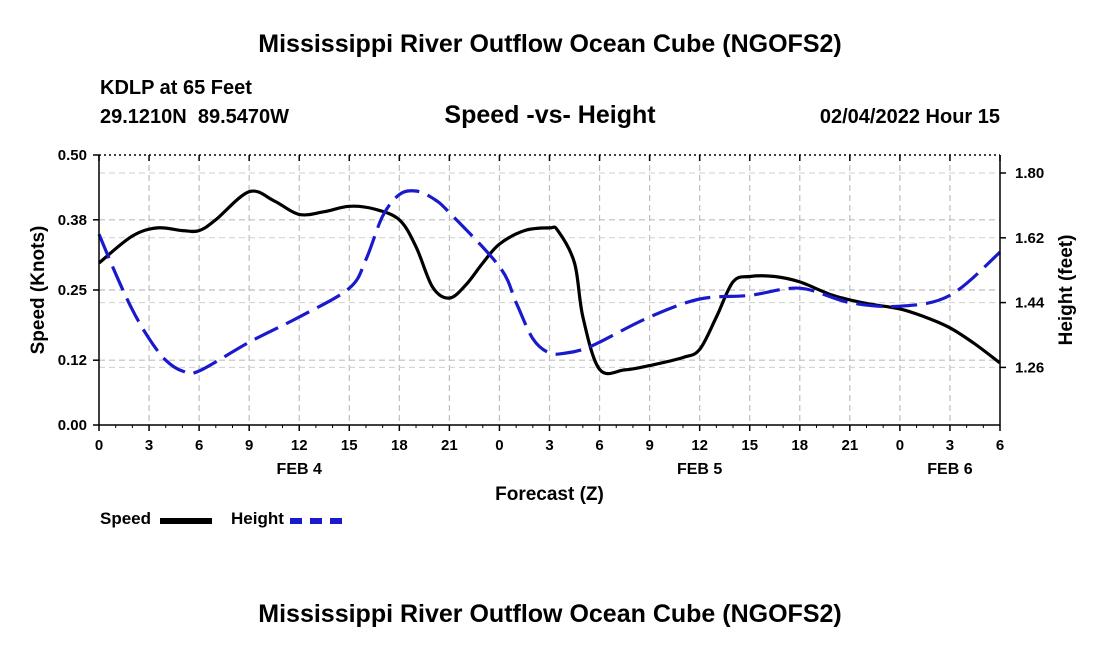 The width and height of the screenshot is (1100, 650). Describe the element at coordinates (1066, 290) in the screenshot. I see `y2-axis-title: Height (feet)` at that location.